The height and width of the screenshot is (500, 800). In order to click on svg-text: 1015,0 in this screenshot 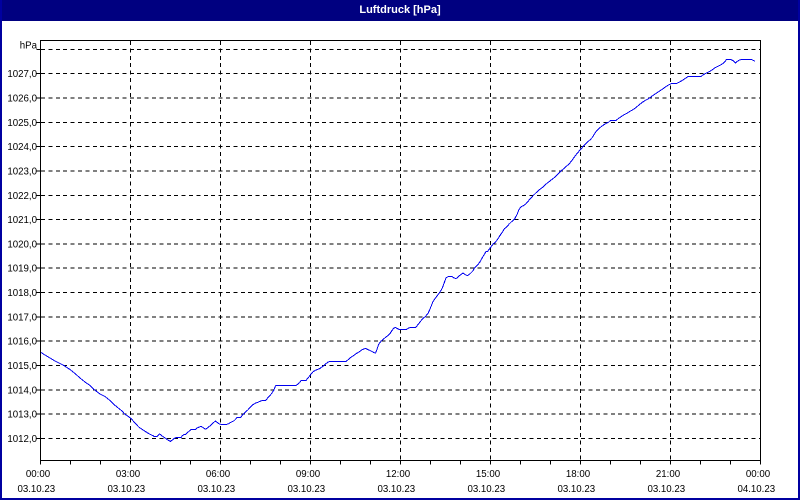, I will do `click(22, 366)`.